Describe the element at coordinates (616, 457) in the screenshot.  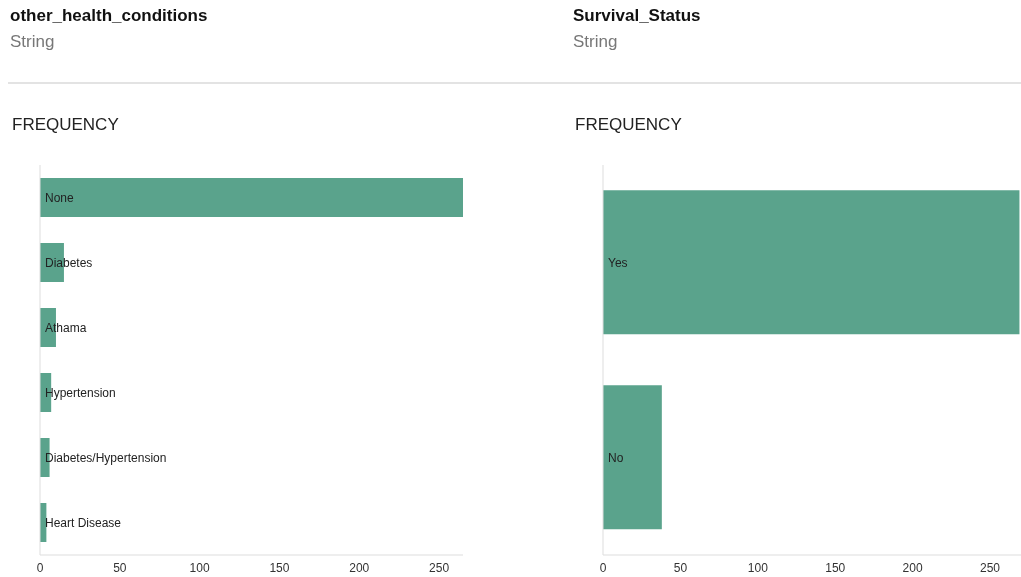
I see `y-tick-label: No` at that location.